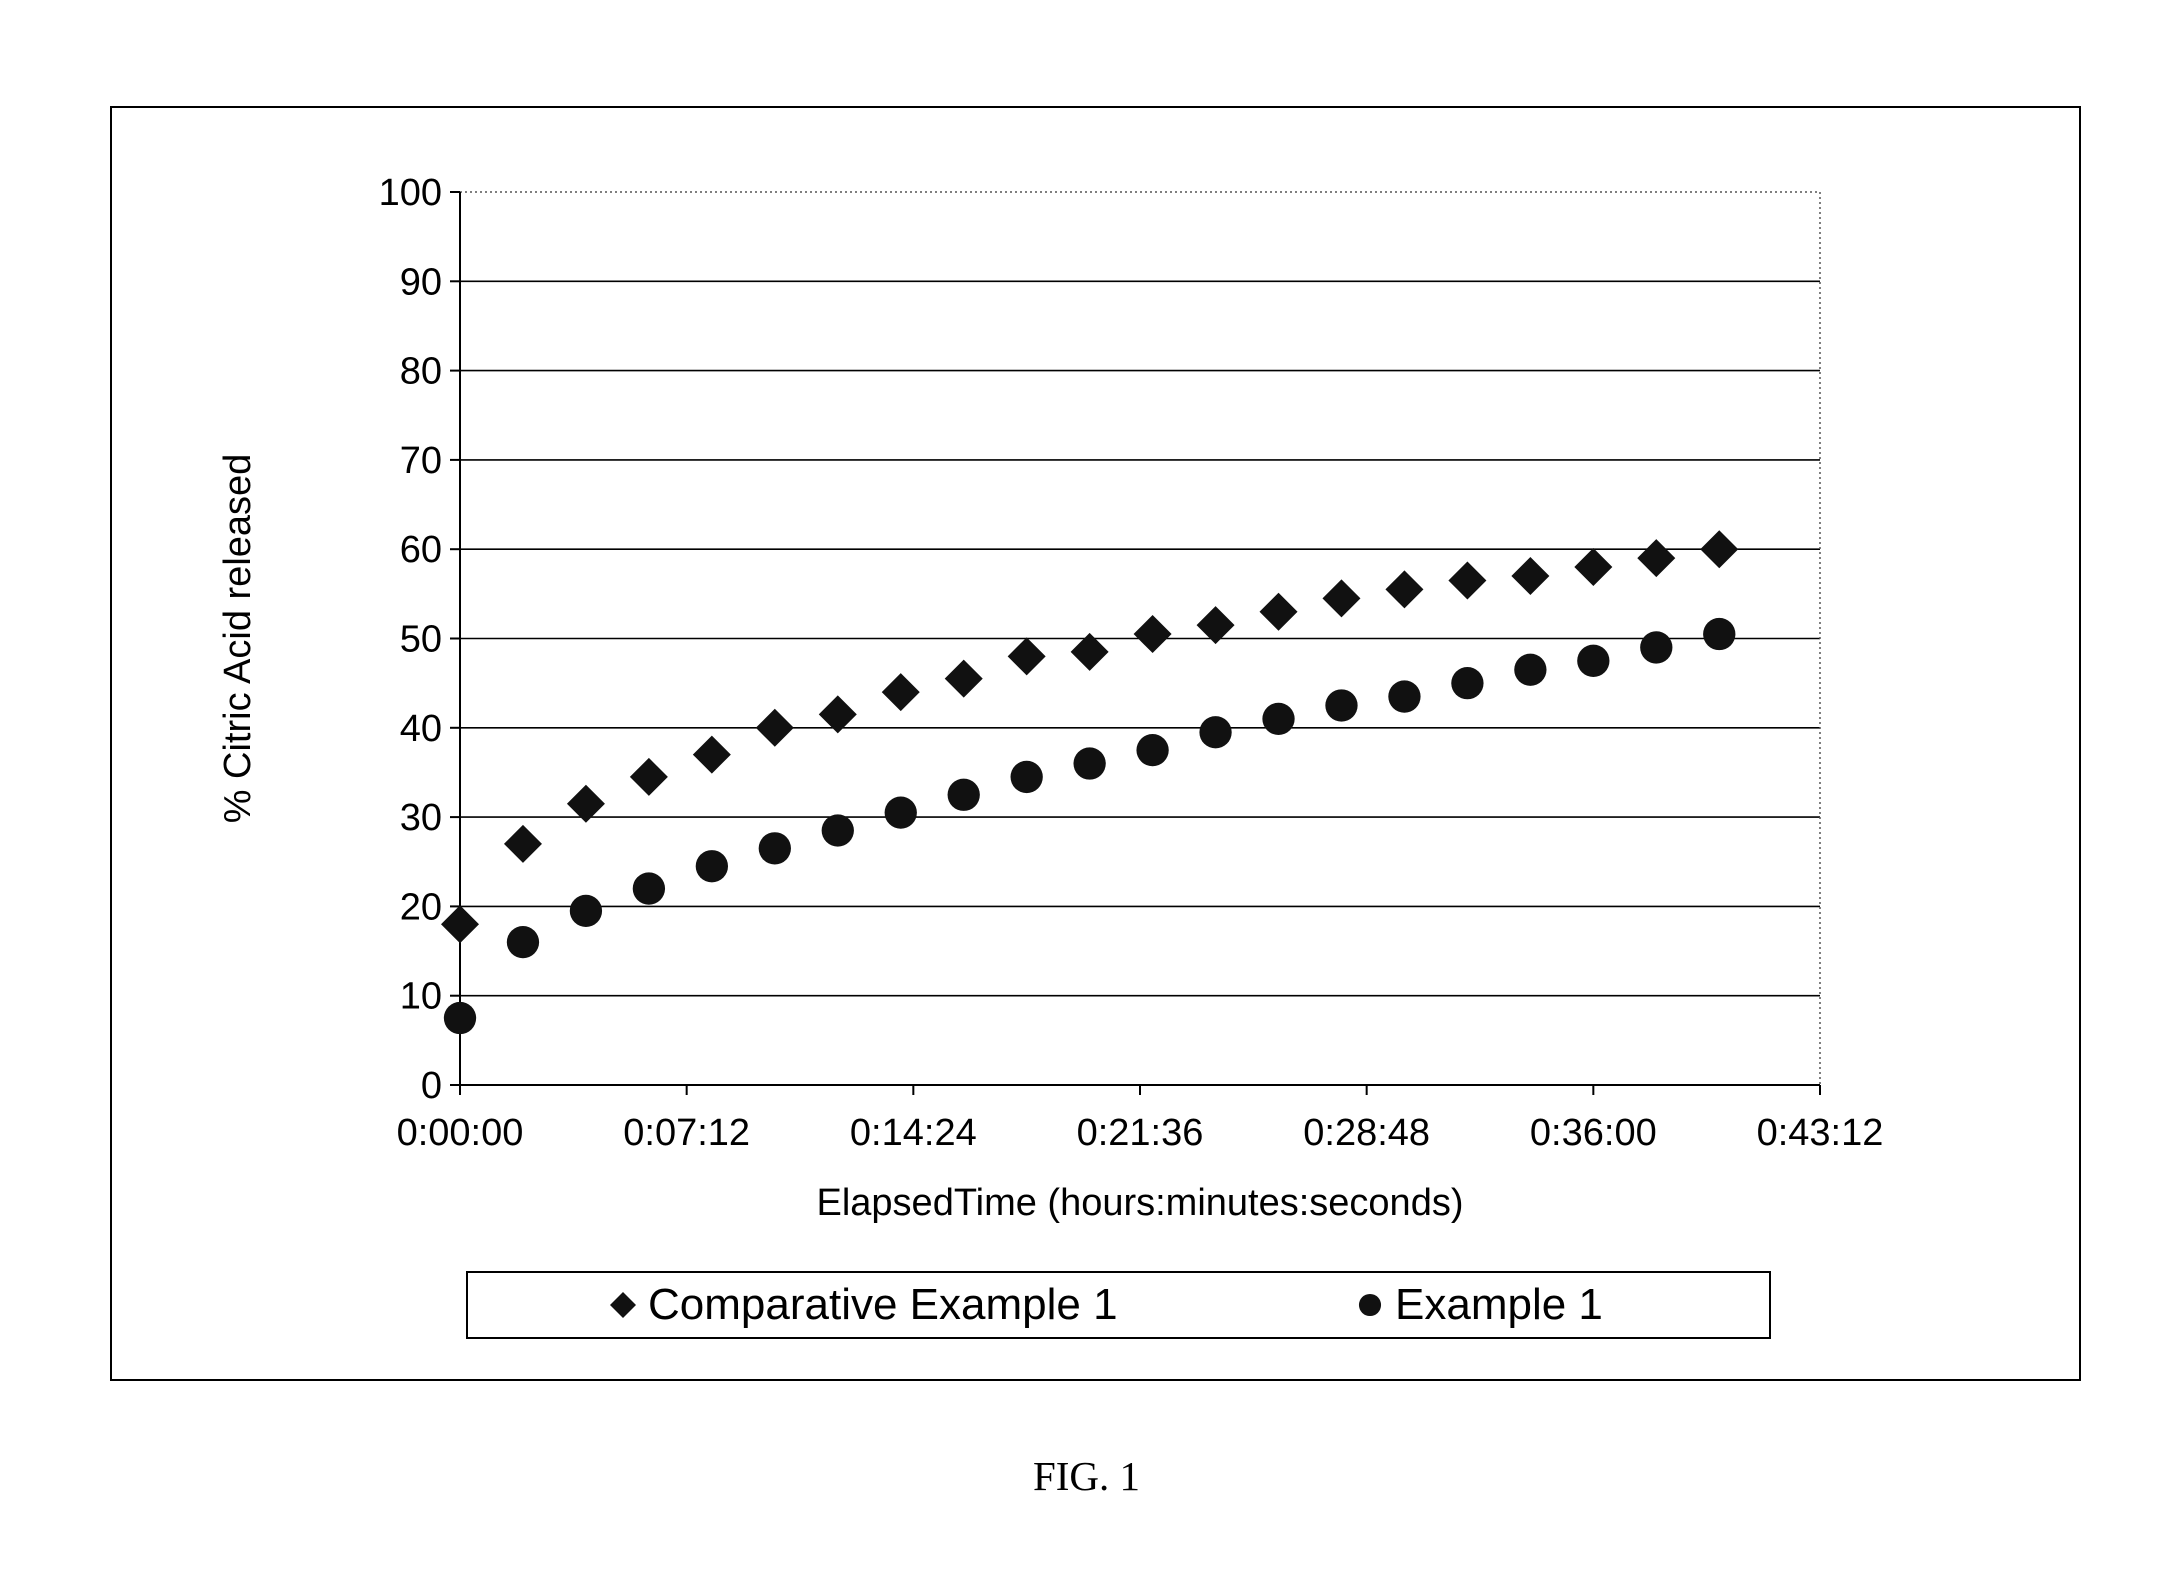 The height and width of the screenshot is (1595, 2173). What do you see at coordinates (686, 1133) in the screenshot?
I see `x-tick-label: 0:07:12` at bounding box center [686, 1133].